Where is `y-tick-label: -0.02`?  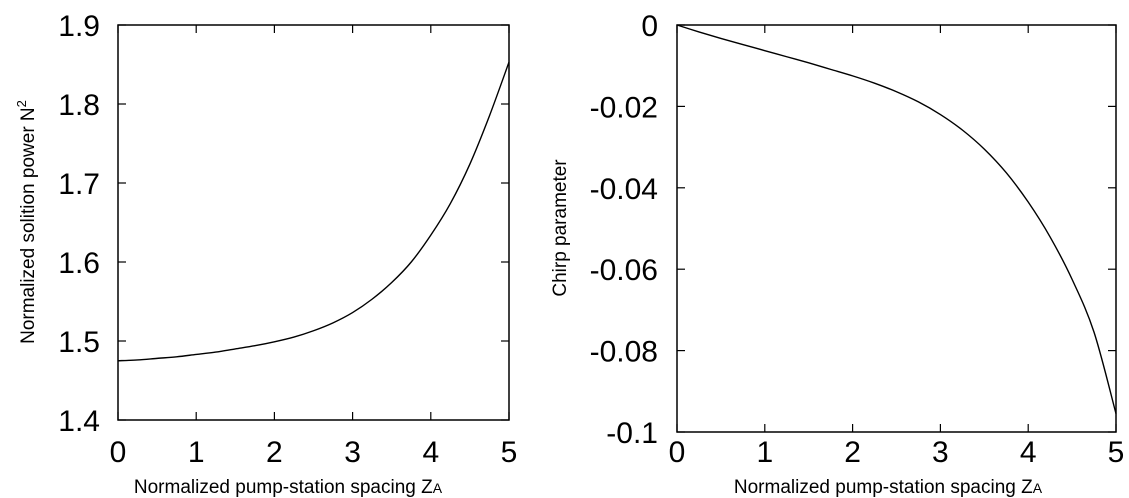 y-tick-label: -0.02 is located at coordinates (624, 107).